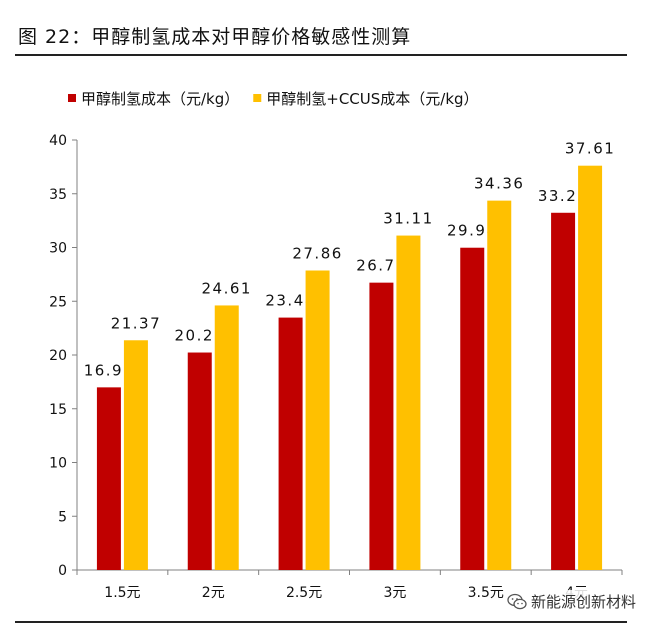 The height and width of the screenshot is (630, 664). I want to click on bottom-divider, so click(321, 622).